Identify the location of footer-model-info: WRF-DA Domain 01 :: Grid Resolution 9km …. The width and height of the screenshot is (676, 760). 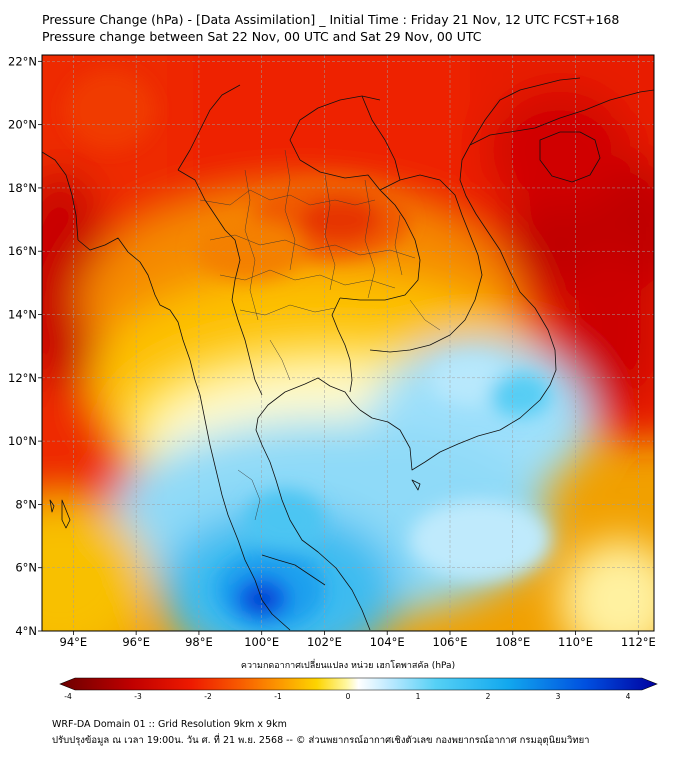
(169, 724).